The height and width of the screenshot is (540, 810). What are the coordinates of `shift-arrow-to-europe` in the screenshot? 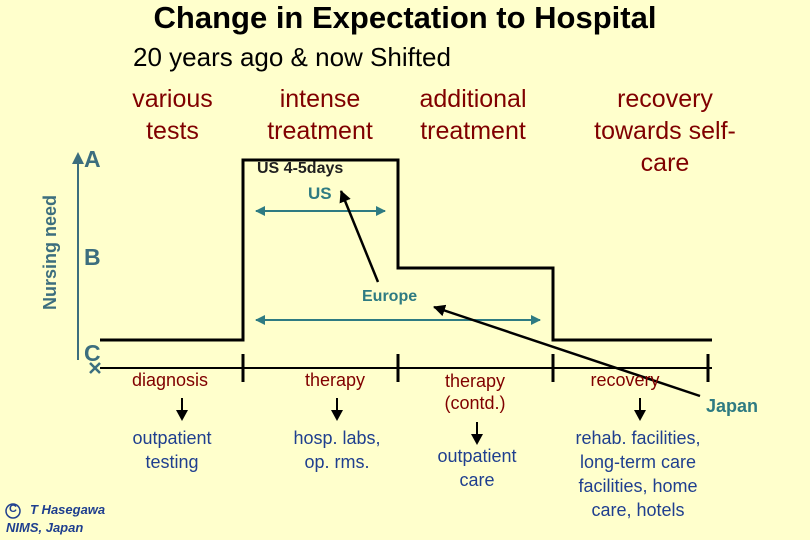 It's located at (567, 351).